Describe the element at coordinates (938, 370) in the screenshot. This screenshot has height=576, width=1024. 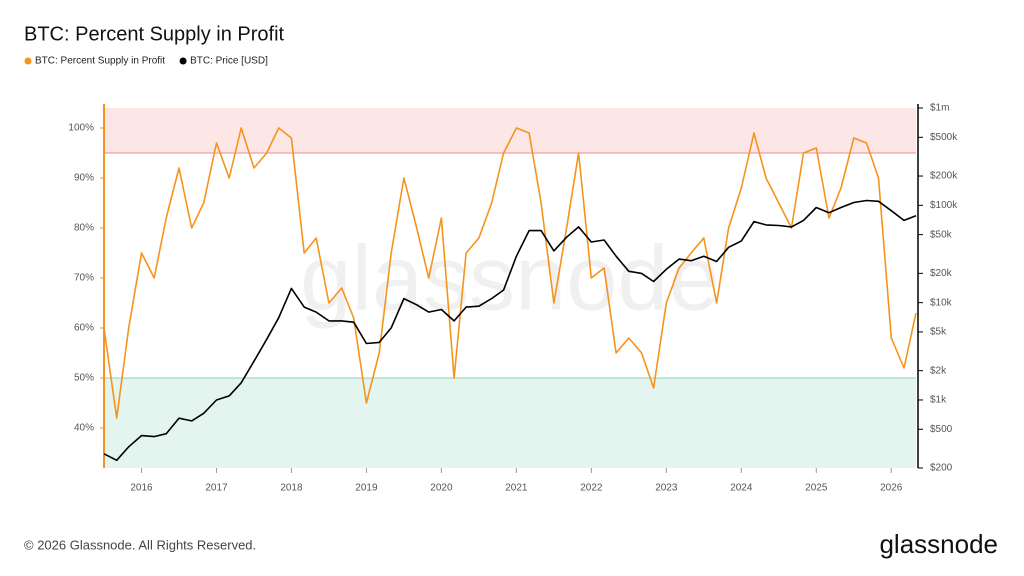
I see `y2-tick-label: $2k` at that location.